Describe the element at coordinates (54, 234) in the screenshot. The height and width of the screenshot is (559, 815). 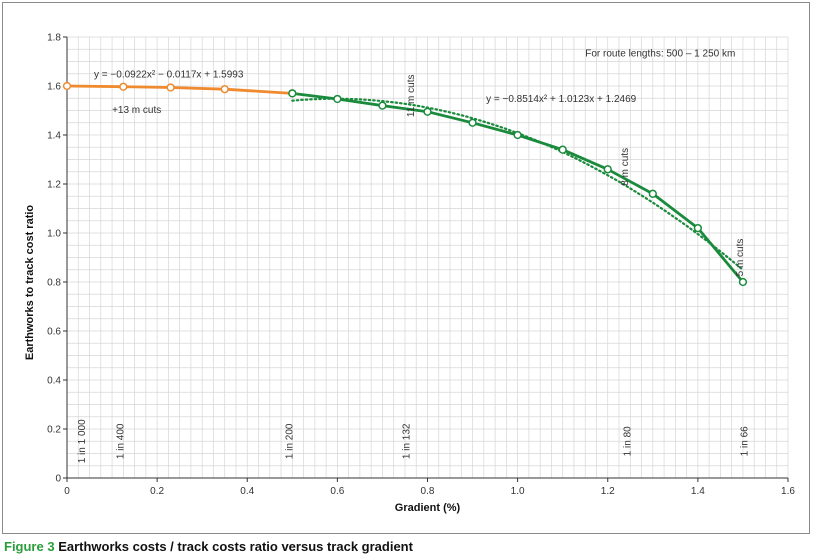
I see `y-tick-label: 1.0` at that location.